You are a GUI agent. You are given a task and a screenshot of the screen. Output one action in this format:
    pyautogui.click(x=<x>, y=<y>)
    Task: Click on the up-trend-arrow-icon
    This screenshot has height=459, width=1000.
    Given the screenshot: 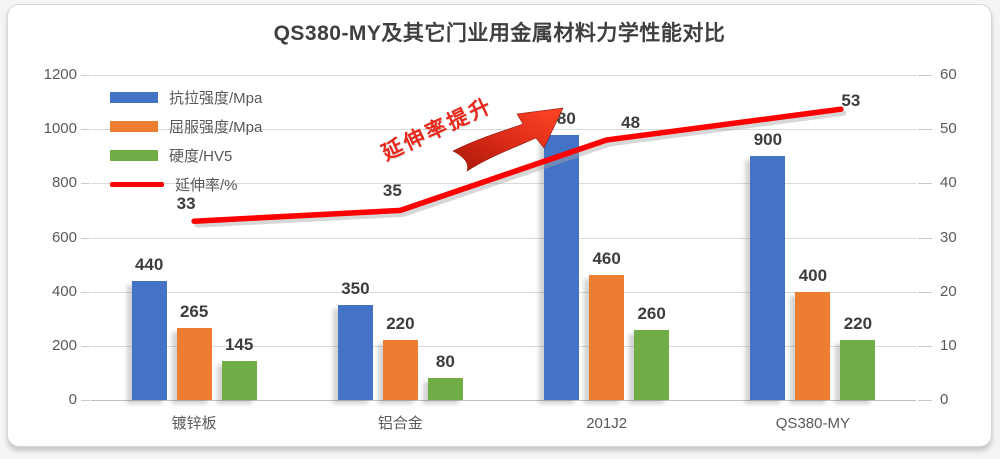 What is the action you would take?
    pyautogui.click(x=508, y=139)
    